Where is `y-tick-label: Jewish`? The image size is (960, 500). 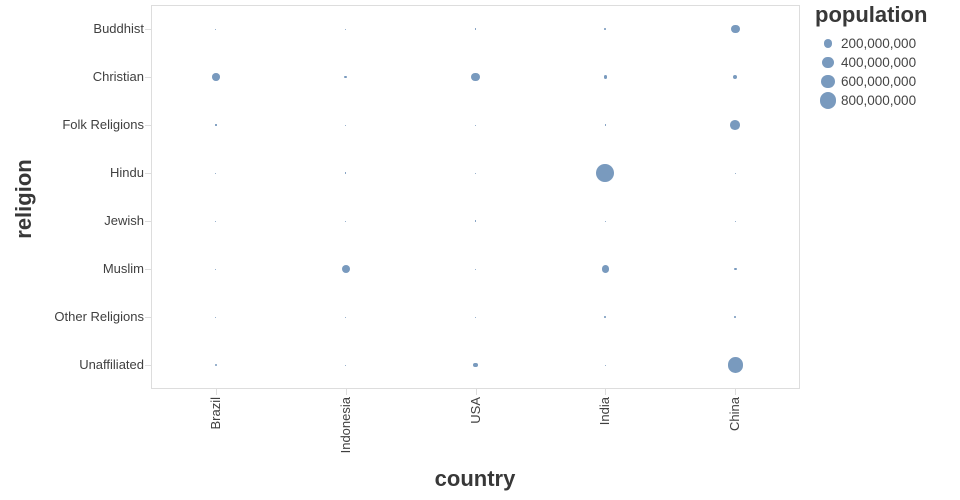 y-tick-label: Jewish is located at coordinates (124, 220).